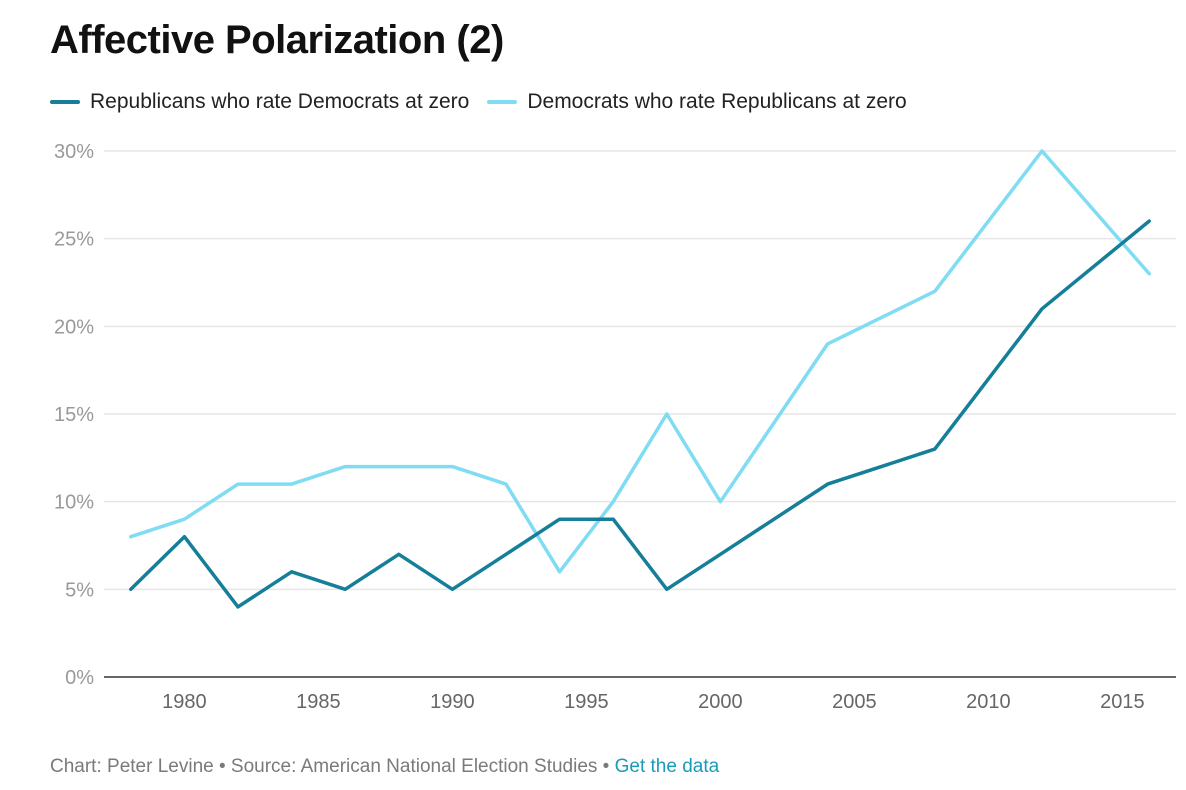 The width and height of the screenshot is (1186, 790). What do you see at coordinates (79, 590) in the screenshot?
I see `y-tick-label-5: 5%` at bounding box center [79, 590].